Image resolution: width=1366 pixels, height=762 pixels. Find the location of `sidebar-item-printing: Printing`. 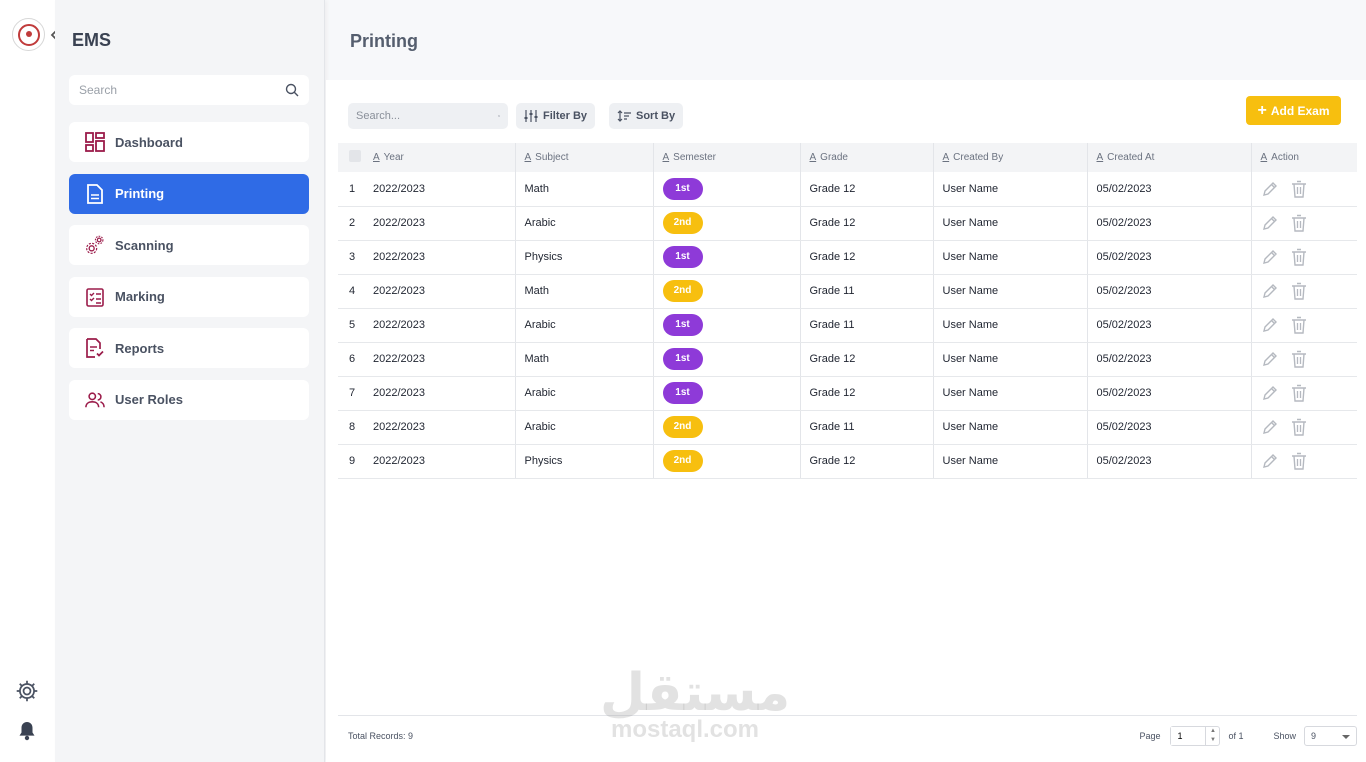

sidebar-item-printing: Printing is located at coordinates (189, 193).